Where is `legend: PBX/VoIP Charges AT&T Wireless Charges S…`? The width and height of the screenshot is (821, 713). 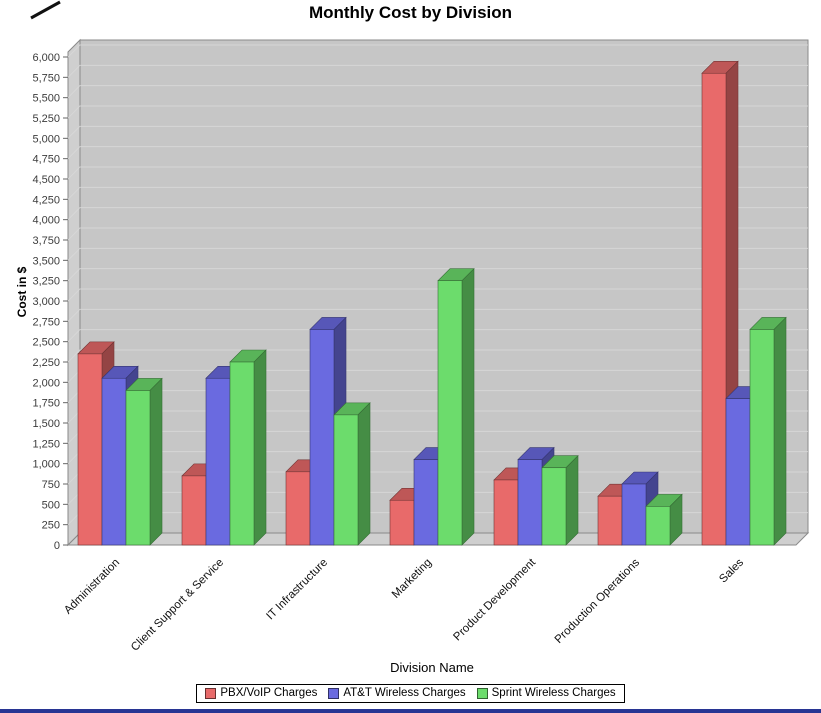 legend: PBX/VoIP Charges AT&T Wireless Charges S… is located at coordinates (410, 693).